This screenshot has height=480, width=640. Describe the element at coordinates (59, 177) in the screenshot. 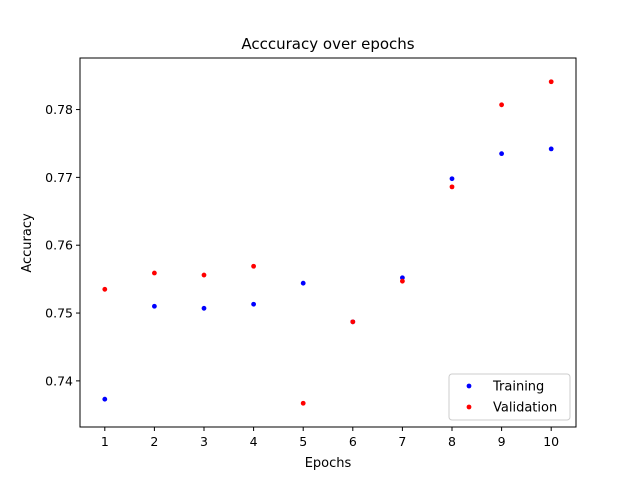

I see `y-tick-label: 0.77` at that location.